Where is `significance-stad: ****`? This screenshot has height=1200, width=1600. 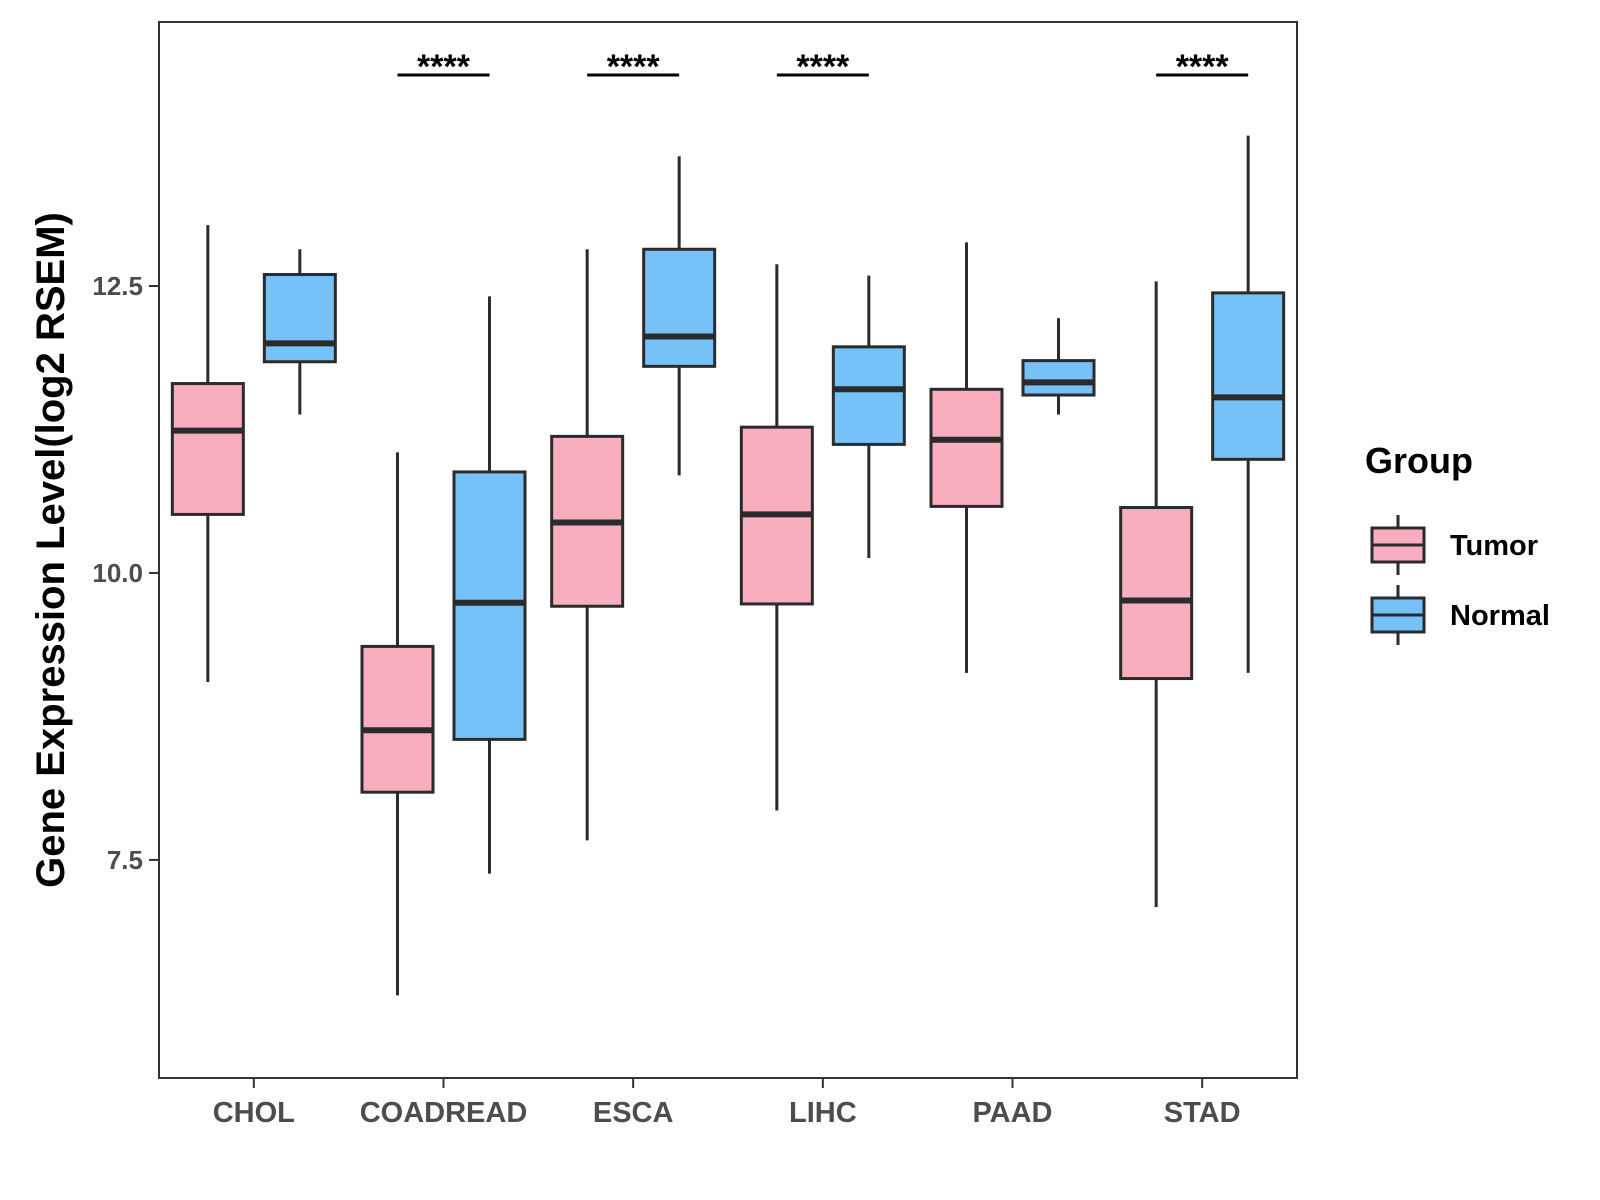
significance-stad: **** is located at coordinates (1202, 67).